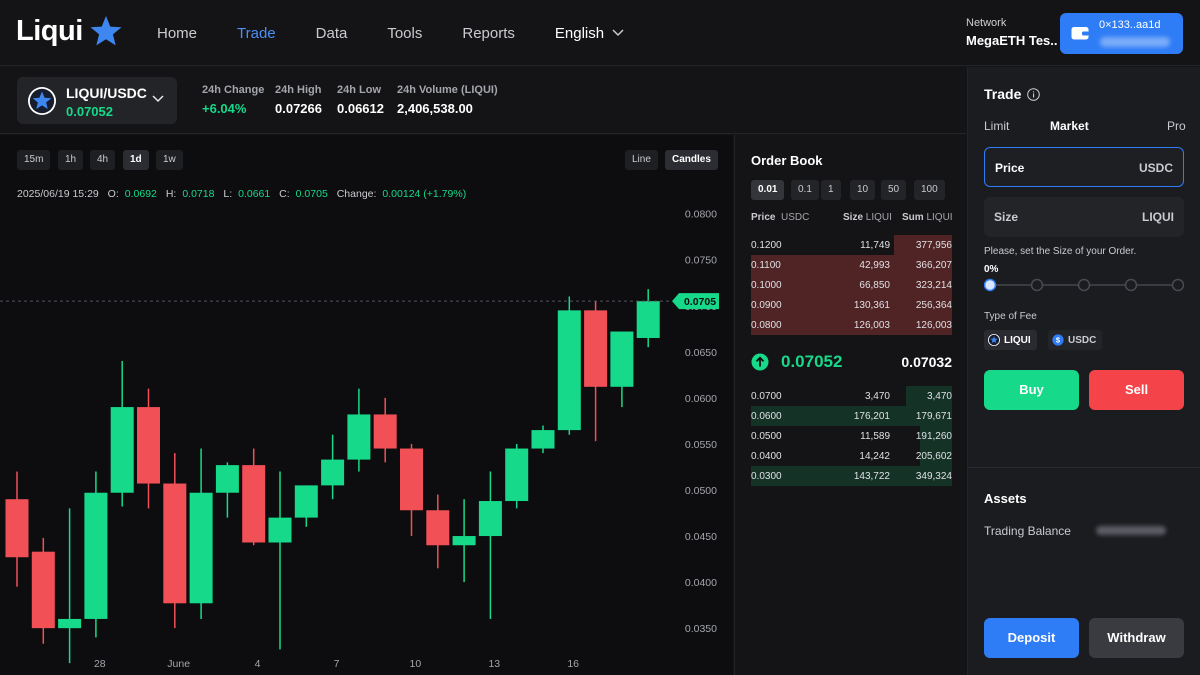  I want to click on buy-button: Buy, so click(1031, 390).